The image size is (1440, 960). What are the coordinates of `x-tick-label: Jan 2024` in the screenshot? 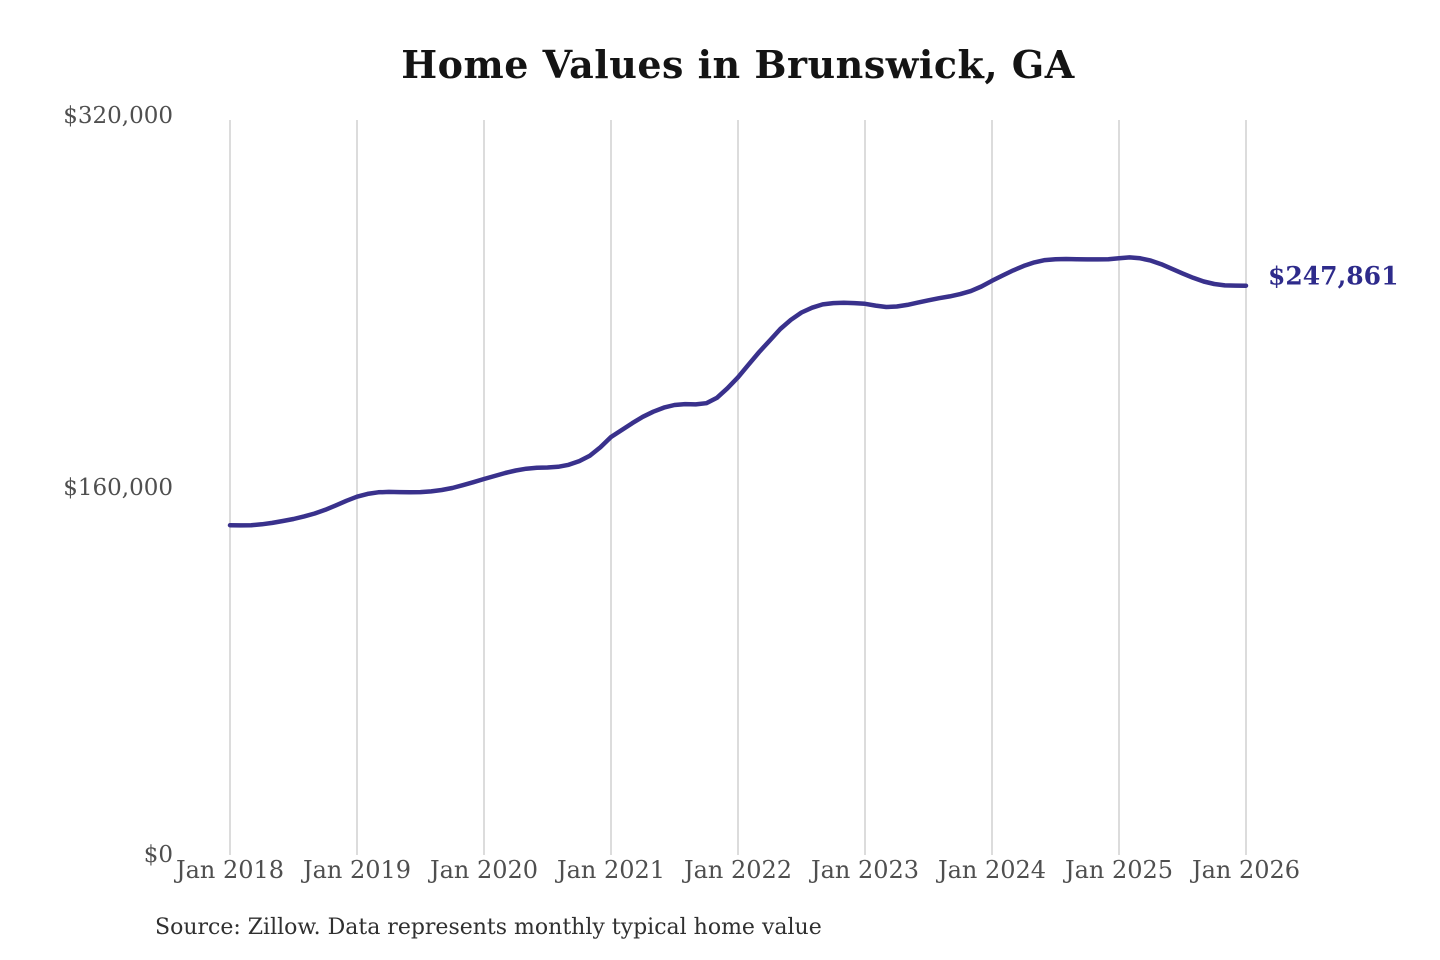 It's located at (992, 870).